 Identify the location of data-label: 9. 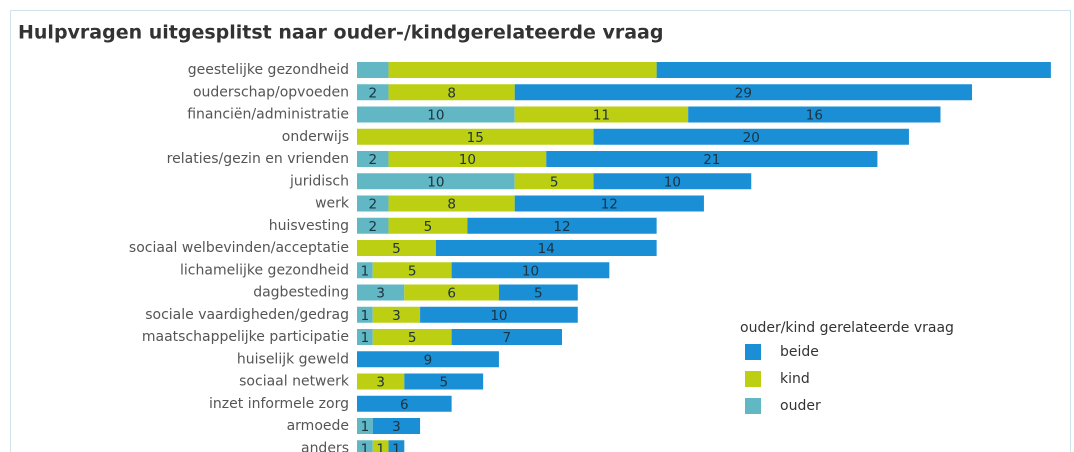
(428, 360).